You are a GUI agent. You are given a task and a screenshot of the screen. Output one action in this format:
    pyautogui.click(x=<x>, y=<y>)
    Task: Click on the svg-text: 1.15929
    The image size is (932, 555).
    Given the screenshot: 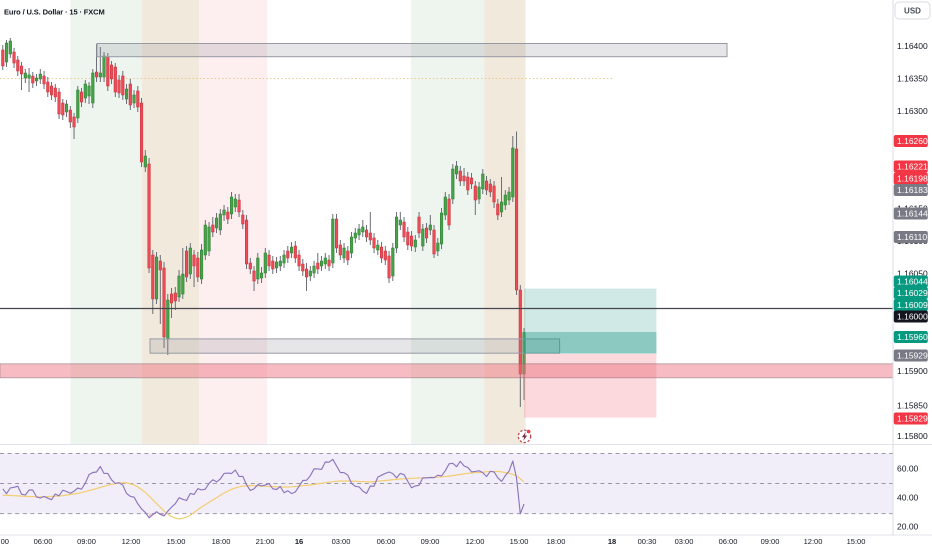 What is the action you would take?
    pyautogui.click(x=912, y=356)
    